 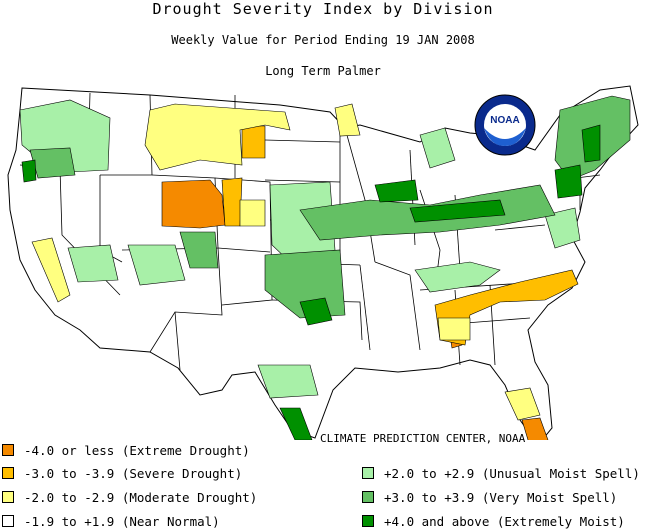 I want to click on legend-item-extremely-moist: +4.0 and above (Extremely Moist), so click(x=493, y=521).